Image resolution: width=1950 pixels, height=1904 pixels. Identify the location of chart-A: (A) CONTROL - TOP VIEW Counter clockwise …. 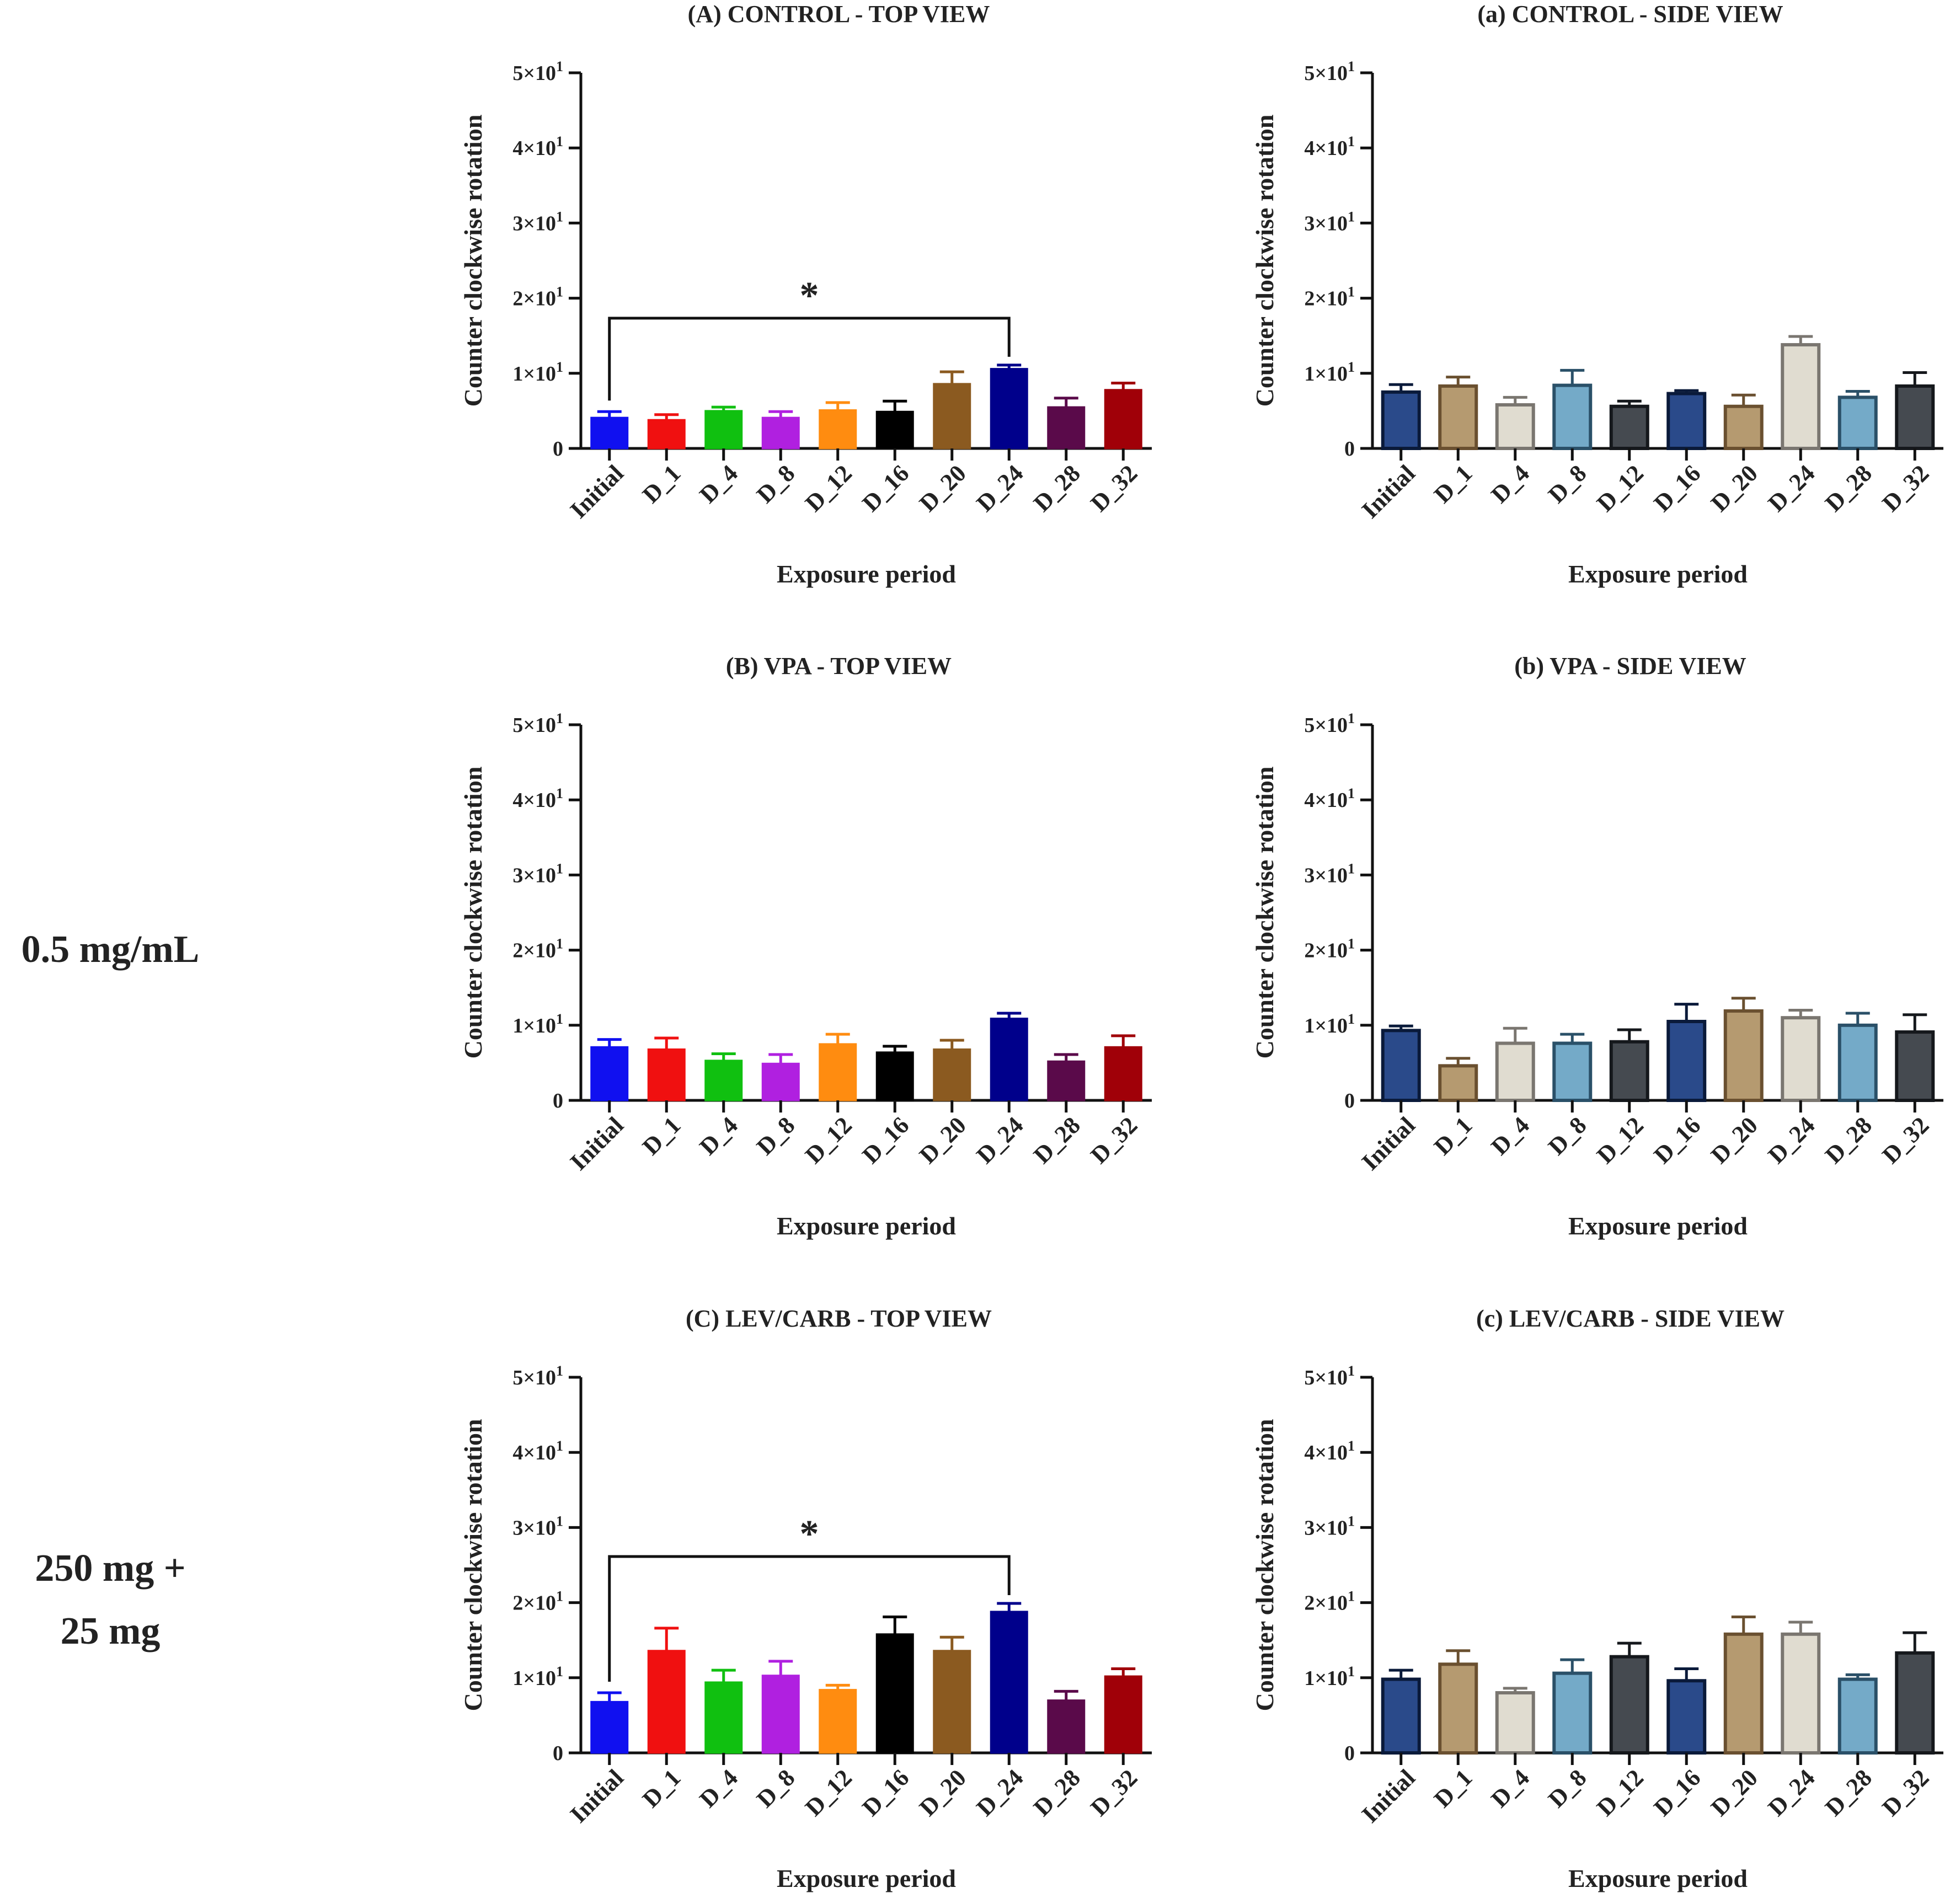
(805, 294).